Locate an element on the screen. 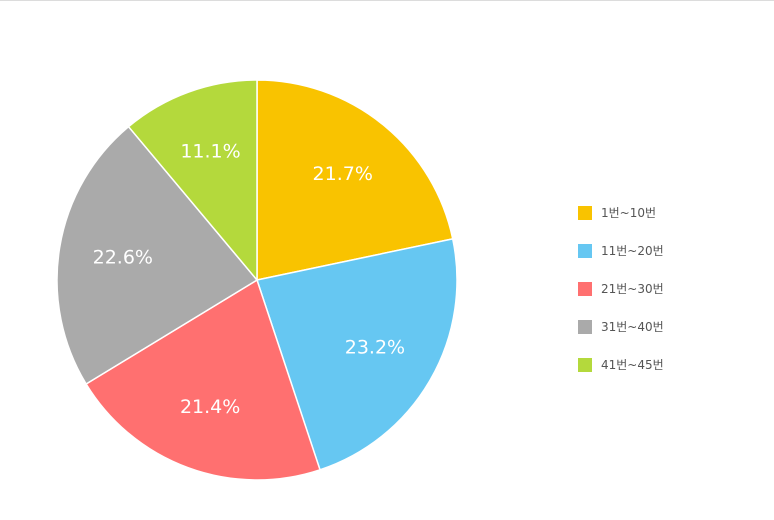 This screenshot has height=520, width=774. legend-label: 31번~40번 is located at coordinates (632, 327).